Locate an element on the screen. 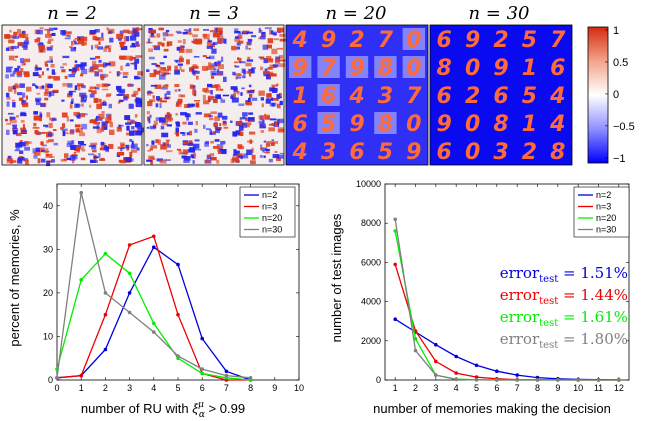  memory-digit: 6 is located at coordinates (328, 96).